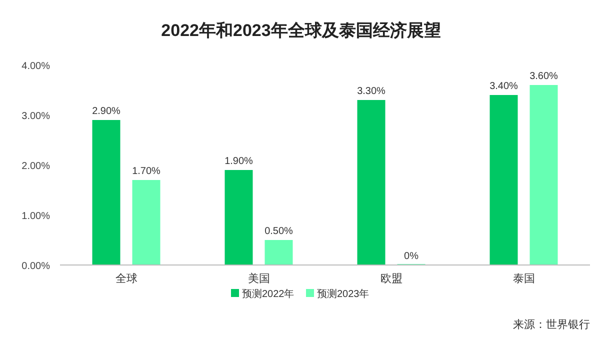 Image resolution: width=602 pixels, height=342 pixels. I want to click on y-tick-label: 2.00%, so click(36, 166).